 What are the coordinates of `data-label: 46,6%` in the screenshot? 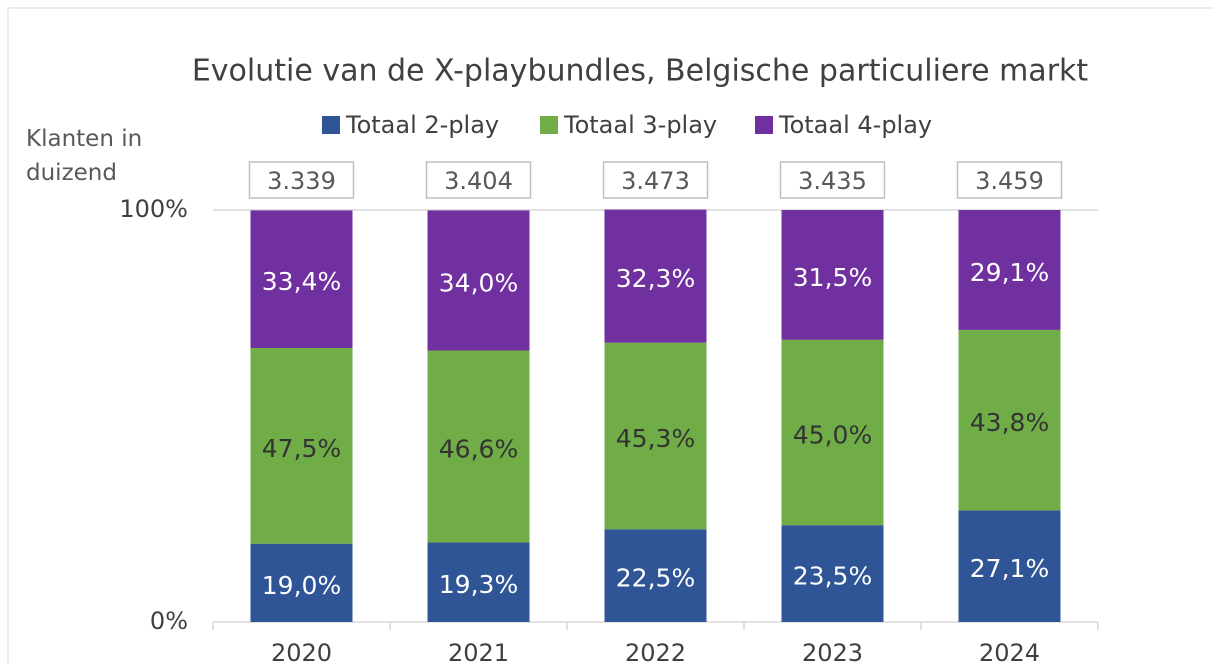 It's located at (478, 448).